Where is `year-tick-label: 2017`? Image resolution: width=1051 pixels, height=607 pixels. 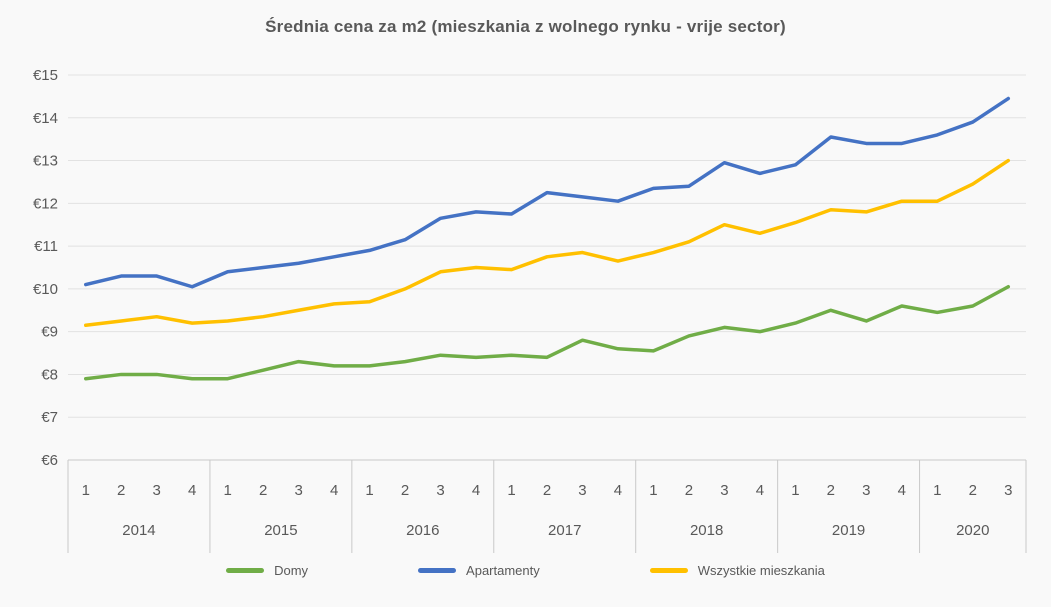
year-tick-label: 2017 is located at coordinates (564, 530).